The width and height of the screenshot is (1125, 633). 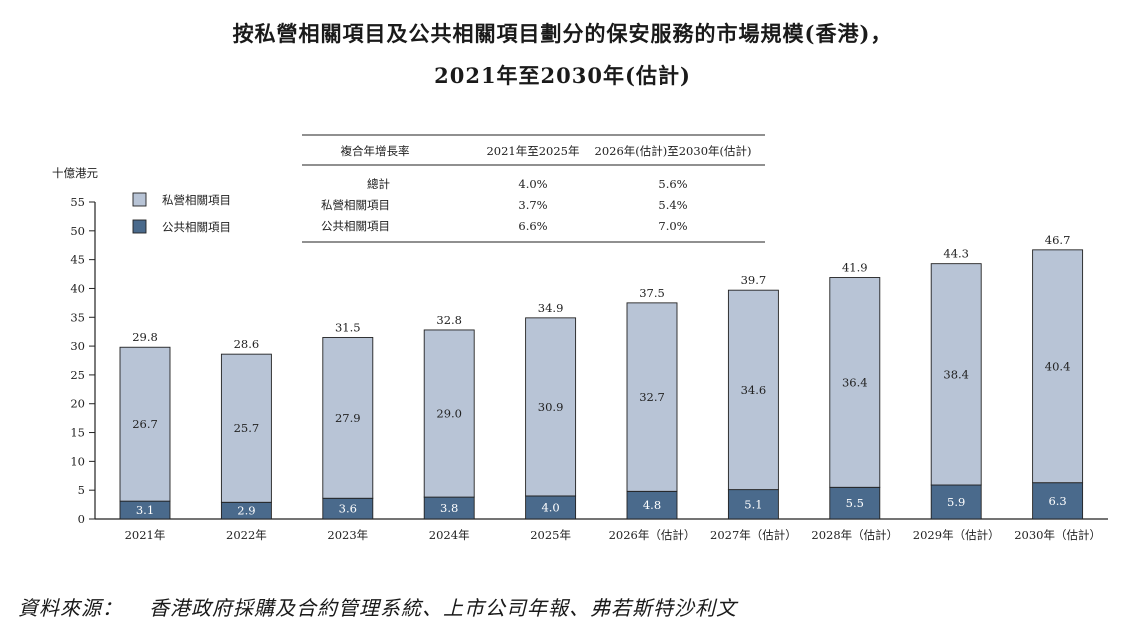 I want to click on data-label-private: 38.4, so click(x=956, y=374).